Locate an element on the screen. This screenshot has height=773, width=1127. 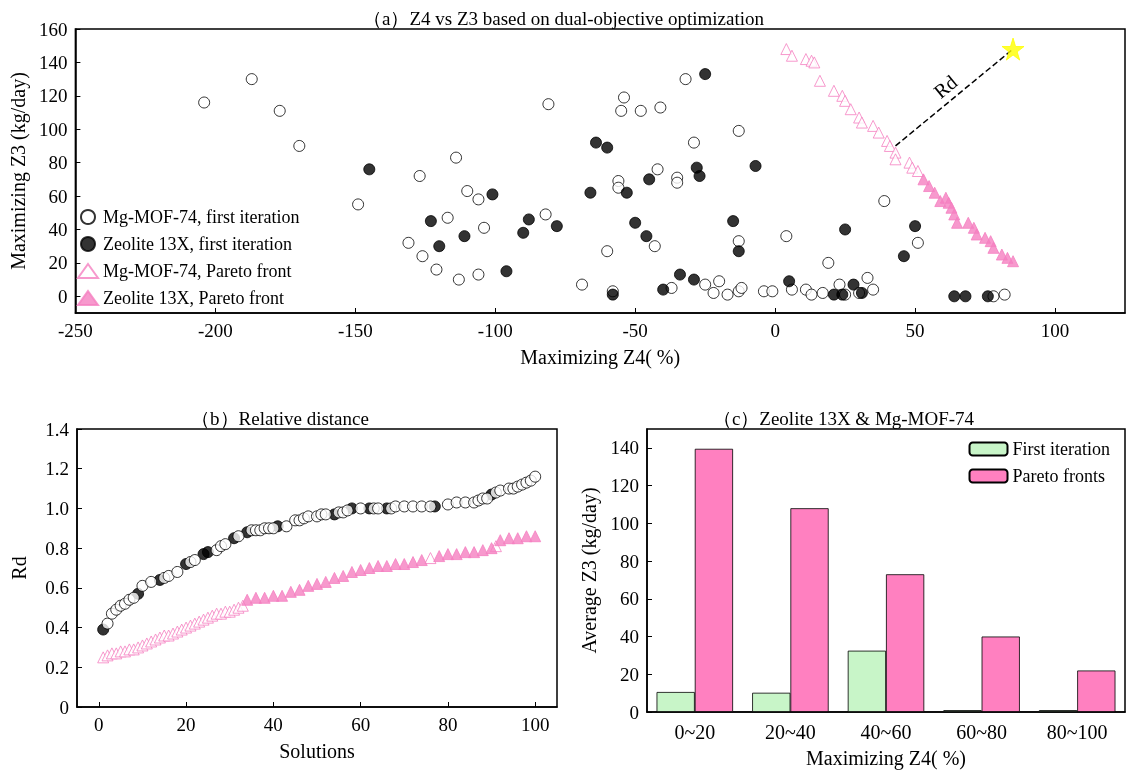
x-tick-label: 40~60 is located at coordinates (886, 732).